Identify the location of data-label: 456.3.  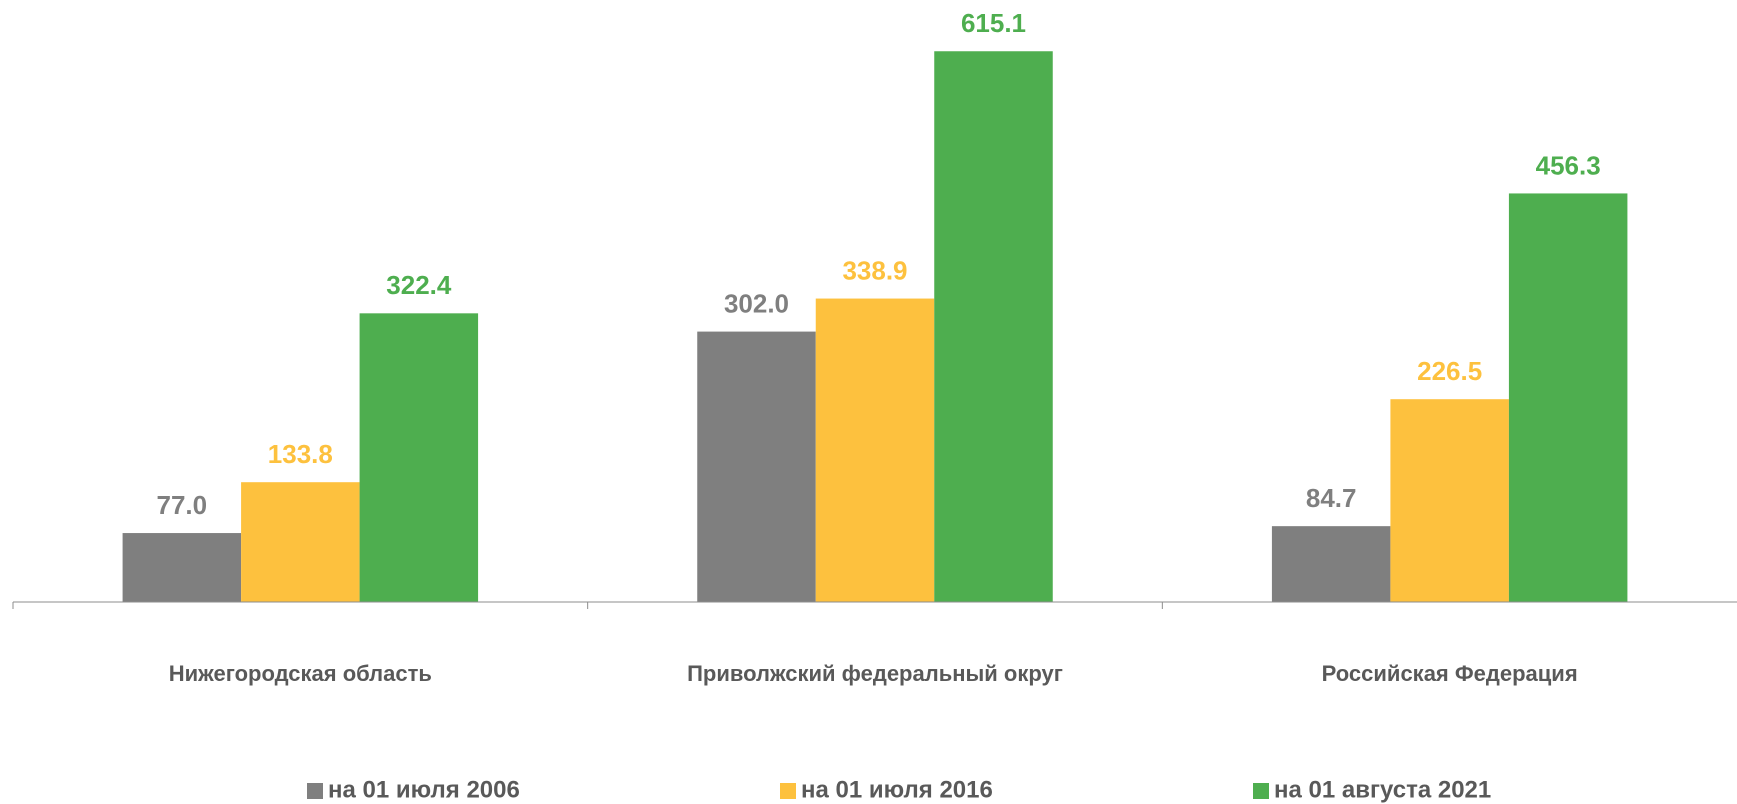
(1568, 165).